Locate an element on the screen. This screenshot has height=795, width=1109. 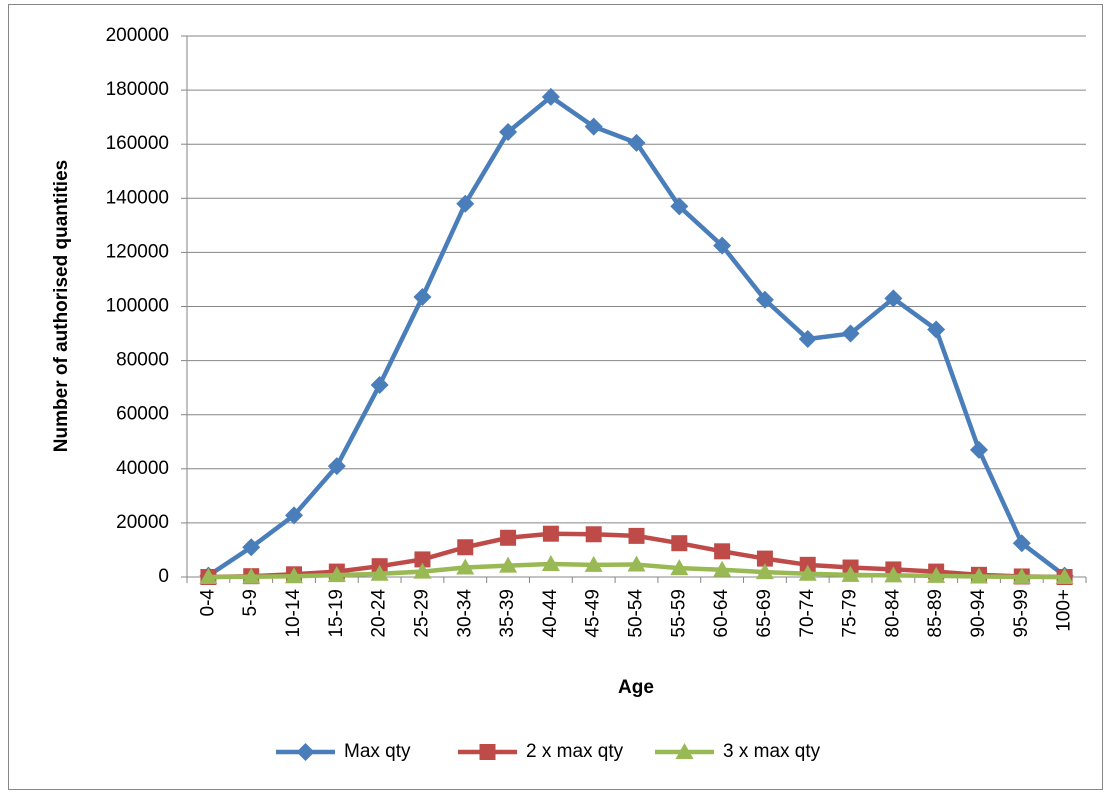
y-tick-label: 100000 is located at coordinates (137, 306).